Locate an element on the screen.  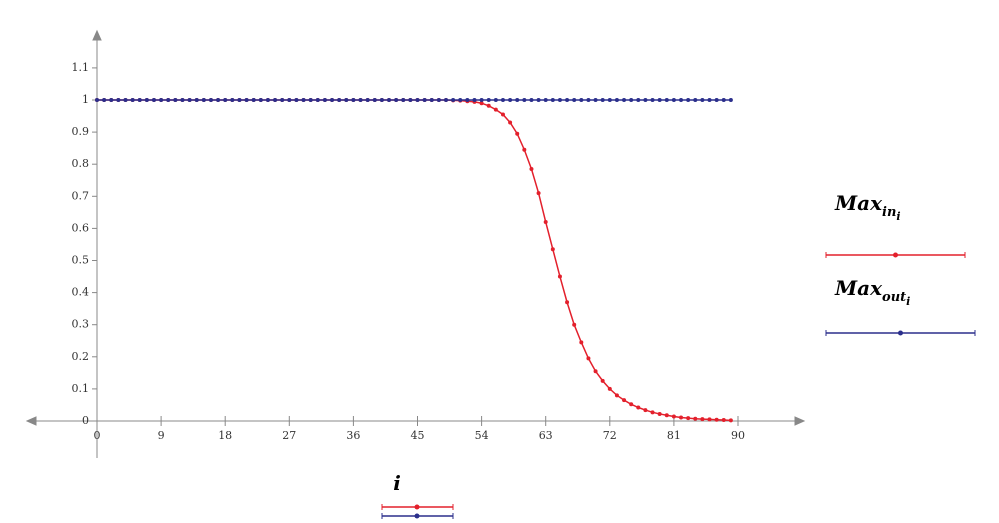
legend-label: Maxini is located at coordinates (867, 207).